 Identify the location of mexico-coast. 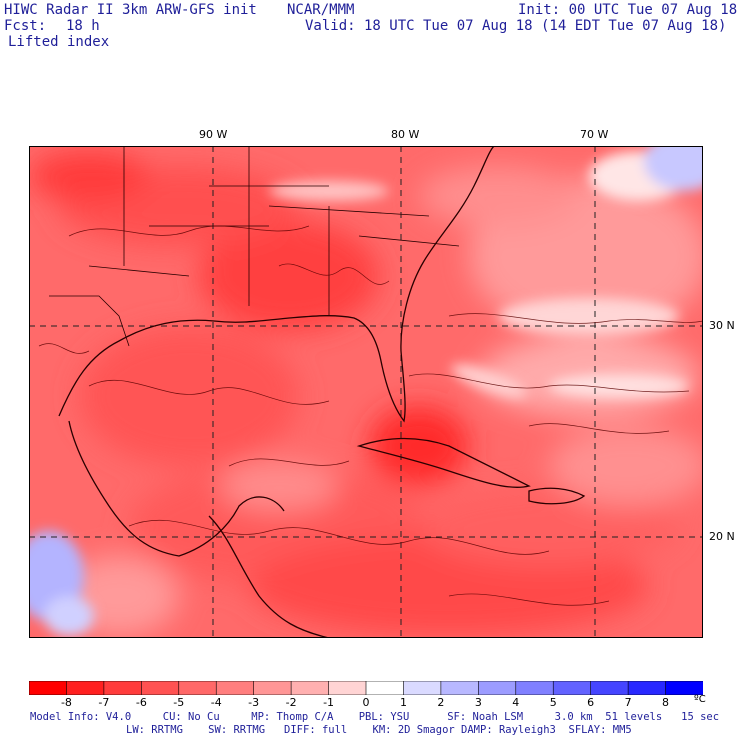
(176, 488).